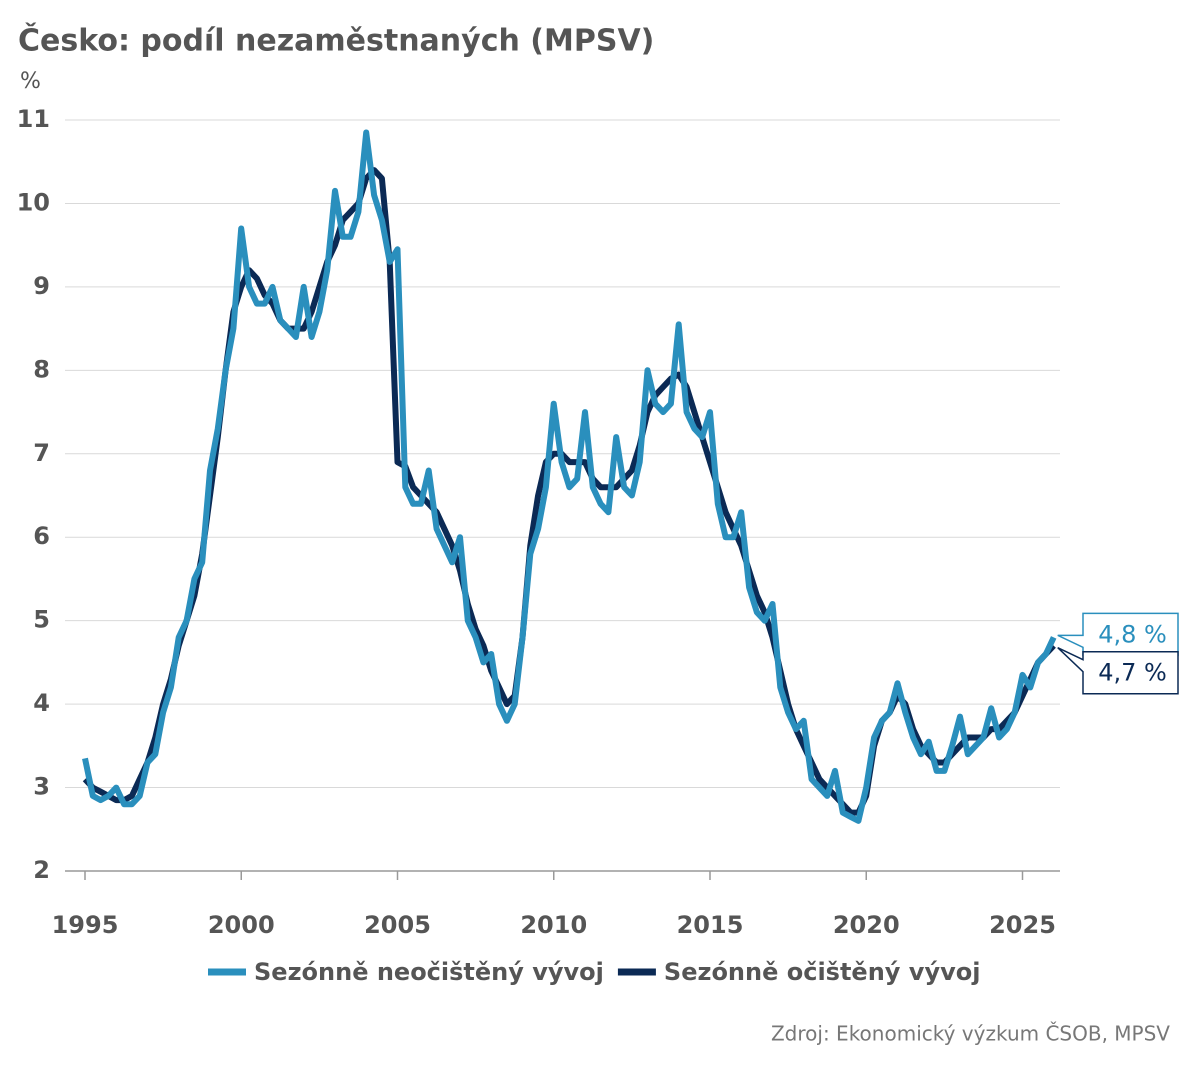 This screenshot has height=1080, width=1199. What do you see at coordinates (553, 925) in the screenshot?
I see `x-tick-label: 2010` at bounding box center [553, 925].